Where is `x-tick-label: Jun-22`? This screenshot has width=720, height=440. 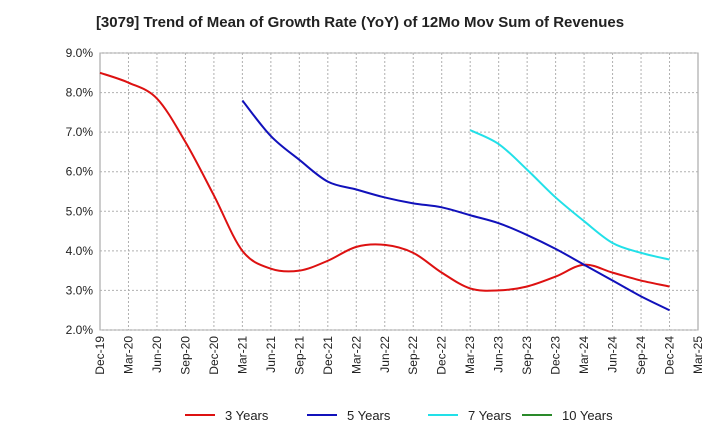
x-tick-label: Jun-22 is located at coordinates (385, 354).